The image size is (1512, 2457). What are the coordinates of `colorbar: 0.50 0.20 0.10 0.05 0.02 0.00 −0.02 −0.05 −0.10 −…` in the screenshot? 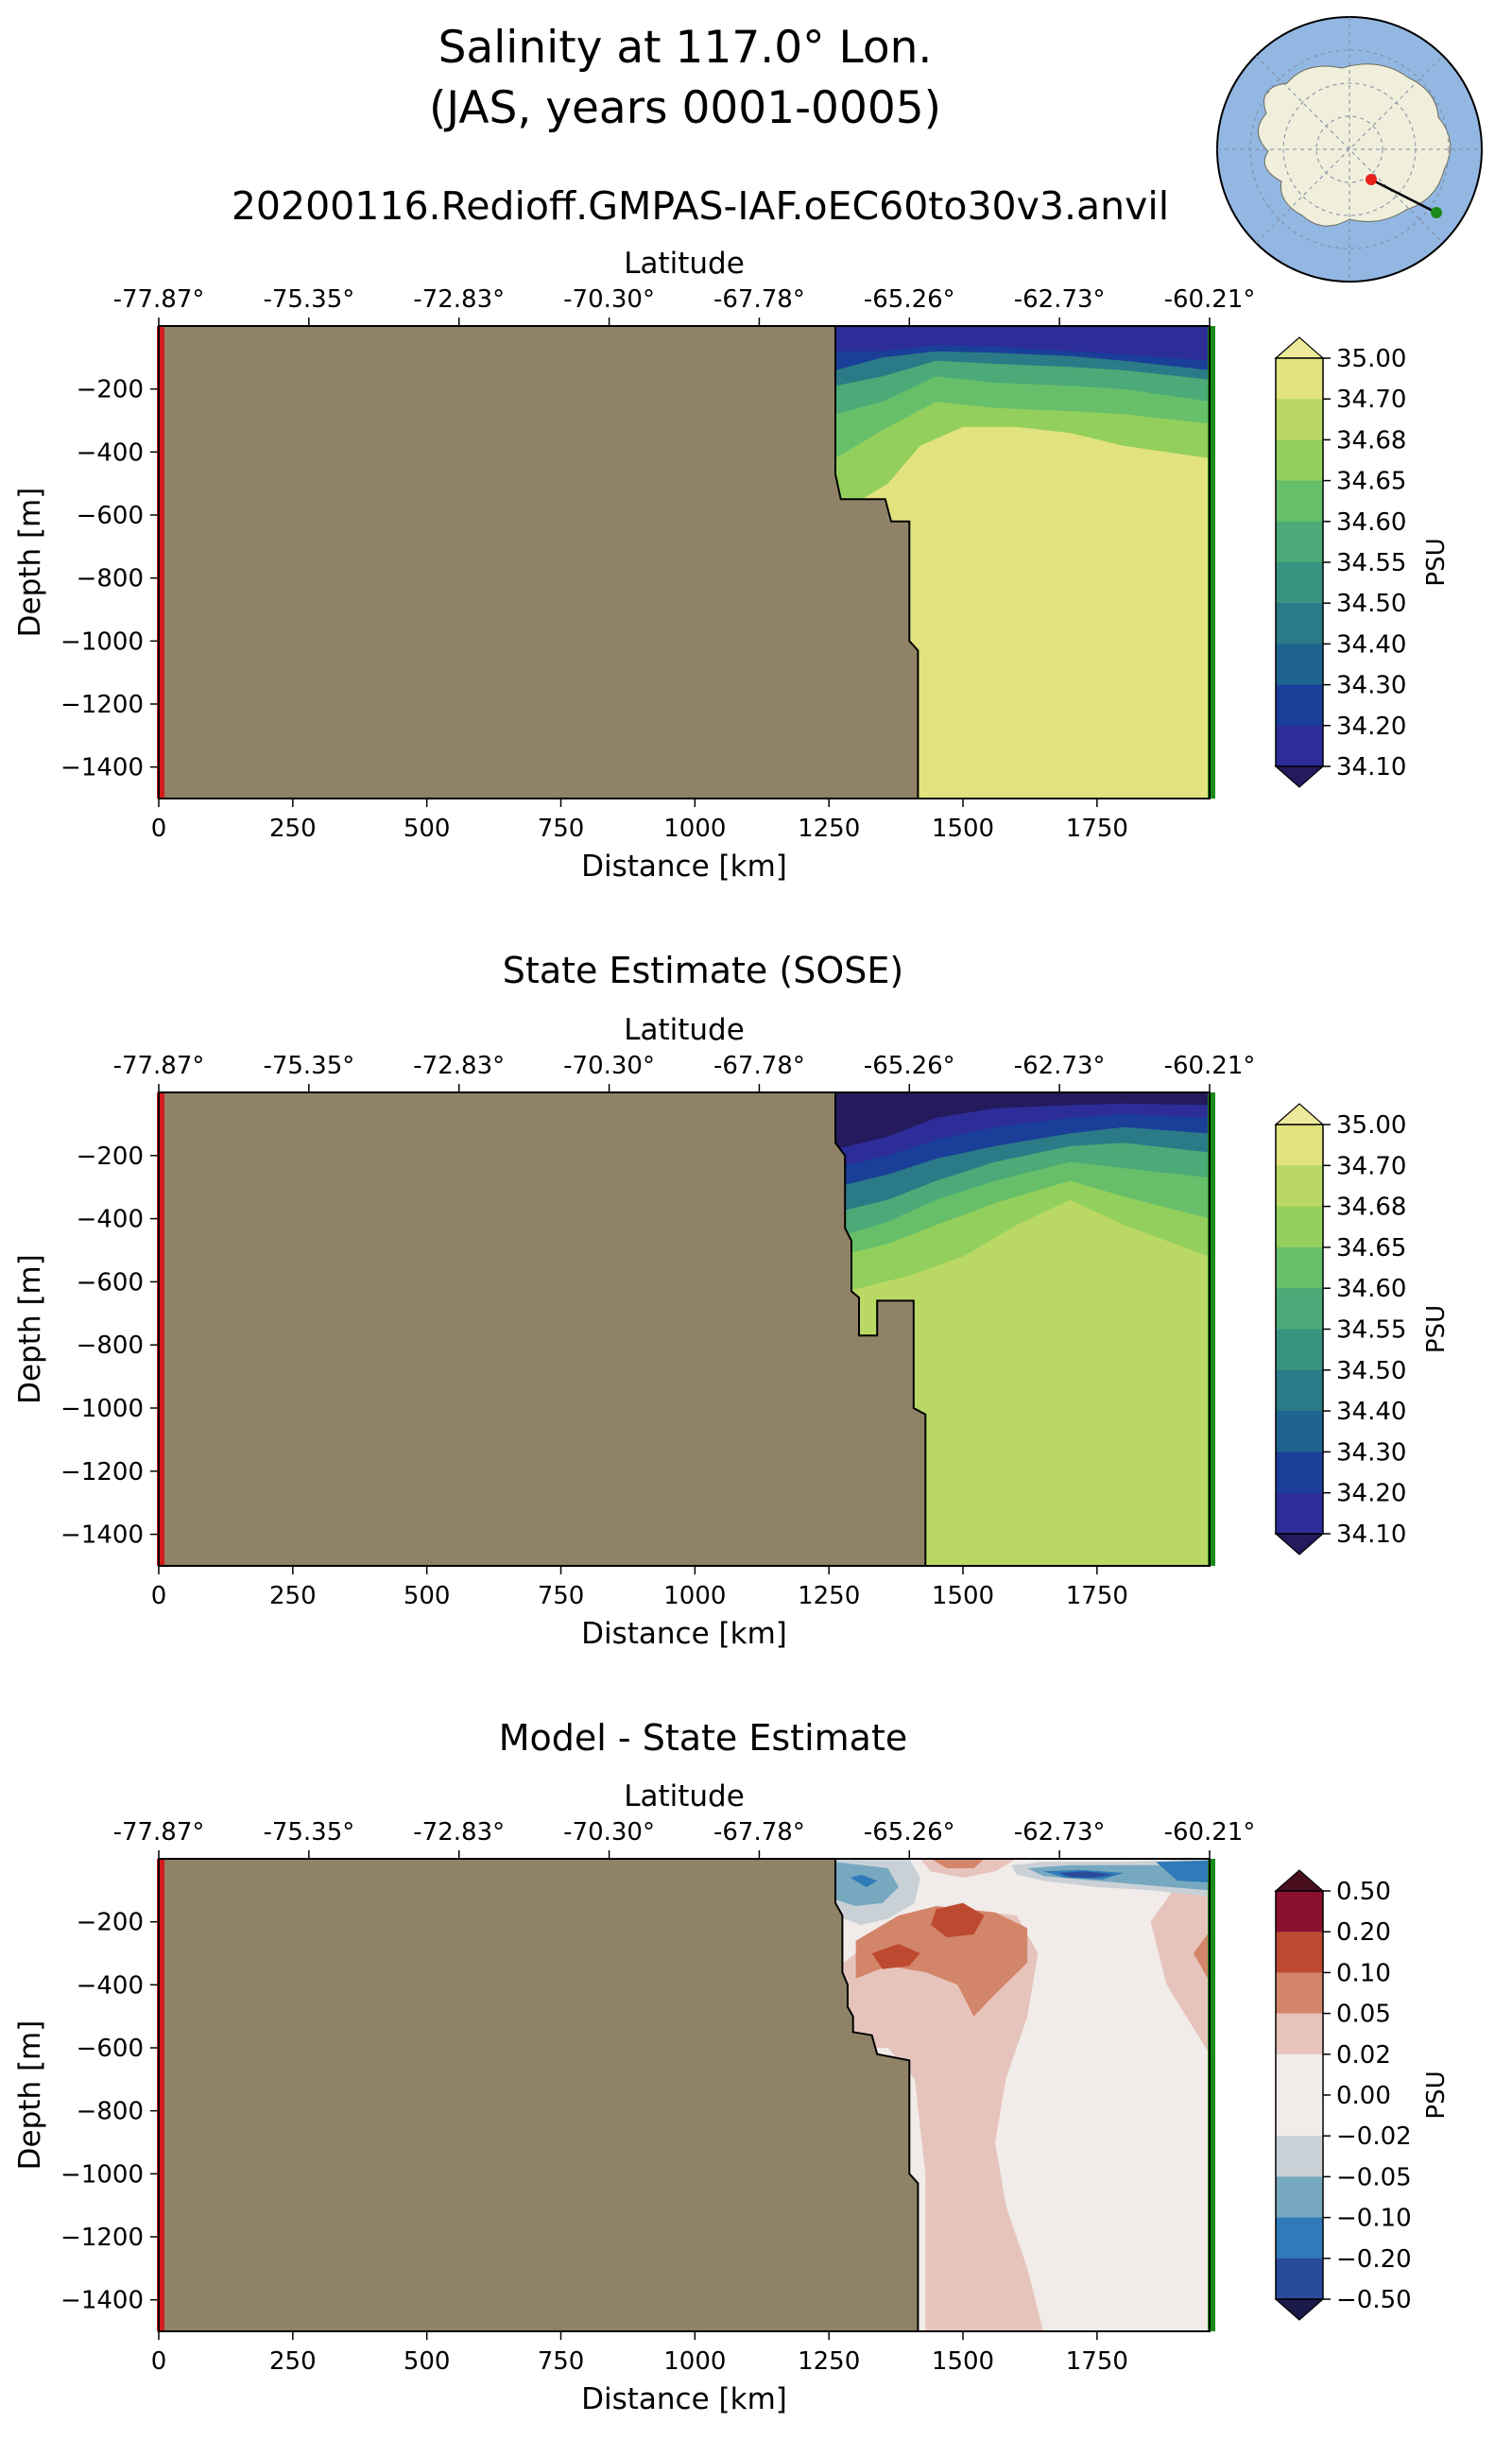 It's located at (1362, 2095).